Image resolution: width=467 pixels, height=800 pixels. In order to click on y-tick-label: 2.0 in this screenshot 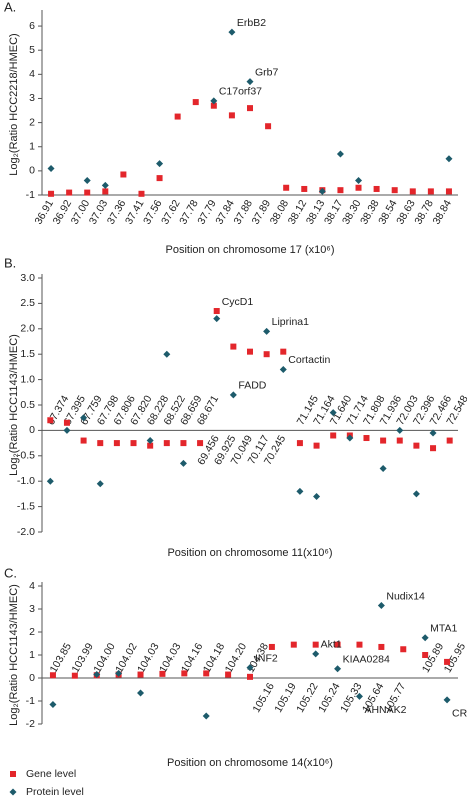, I will do `click(27, 329)`.